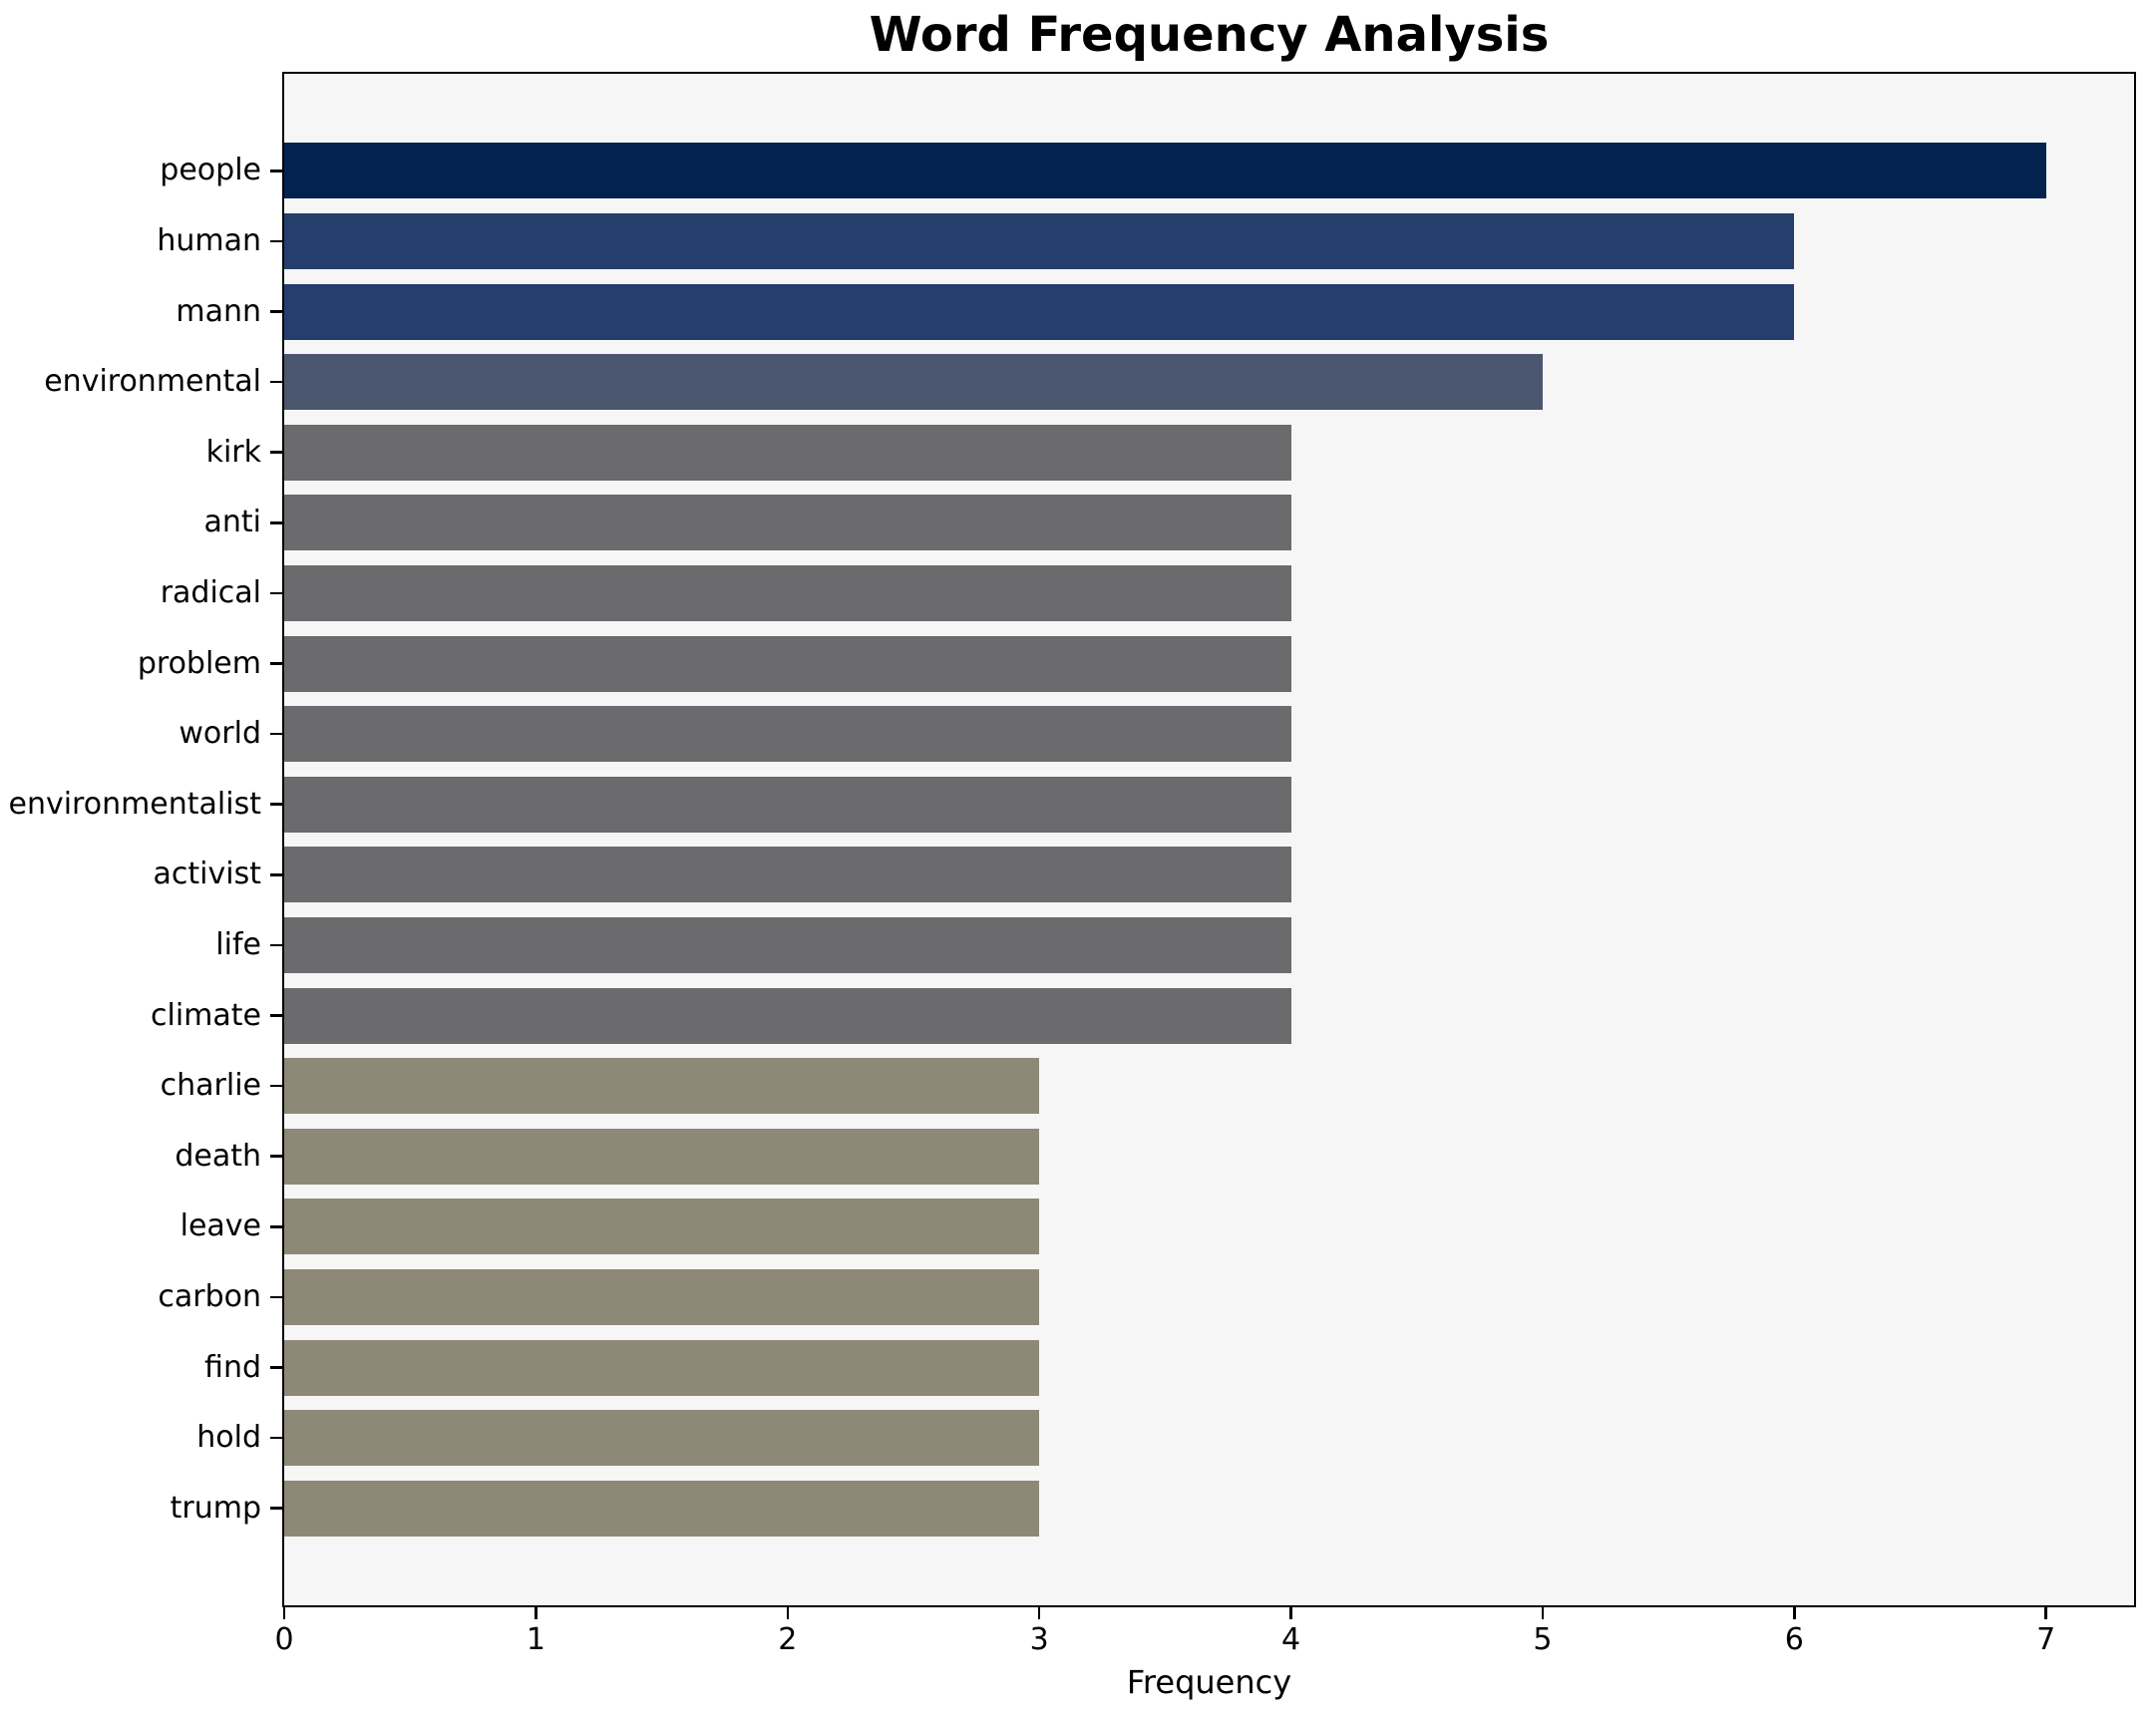 The width and height of the screenshot is (2156, 1717). Describe the element at coordinates (787, 944) in the screenshot. I see `bar-life` at that location.